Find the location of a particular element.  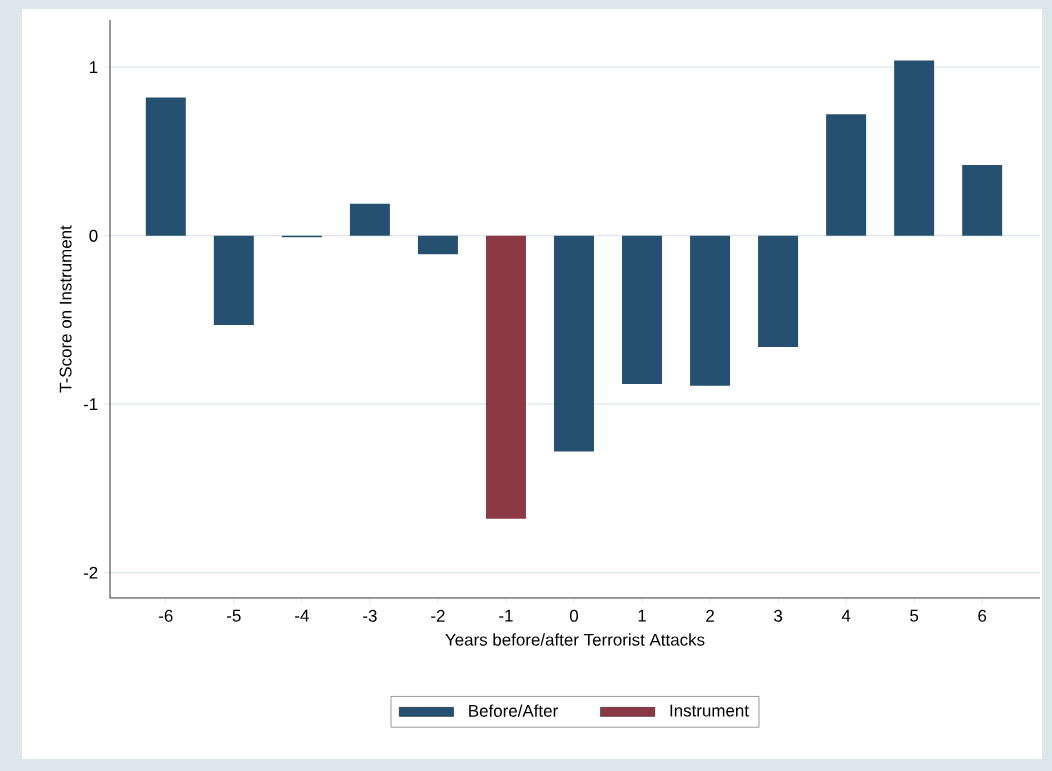

x-tick-label: 5 is located at coordinates (914, 615).